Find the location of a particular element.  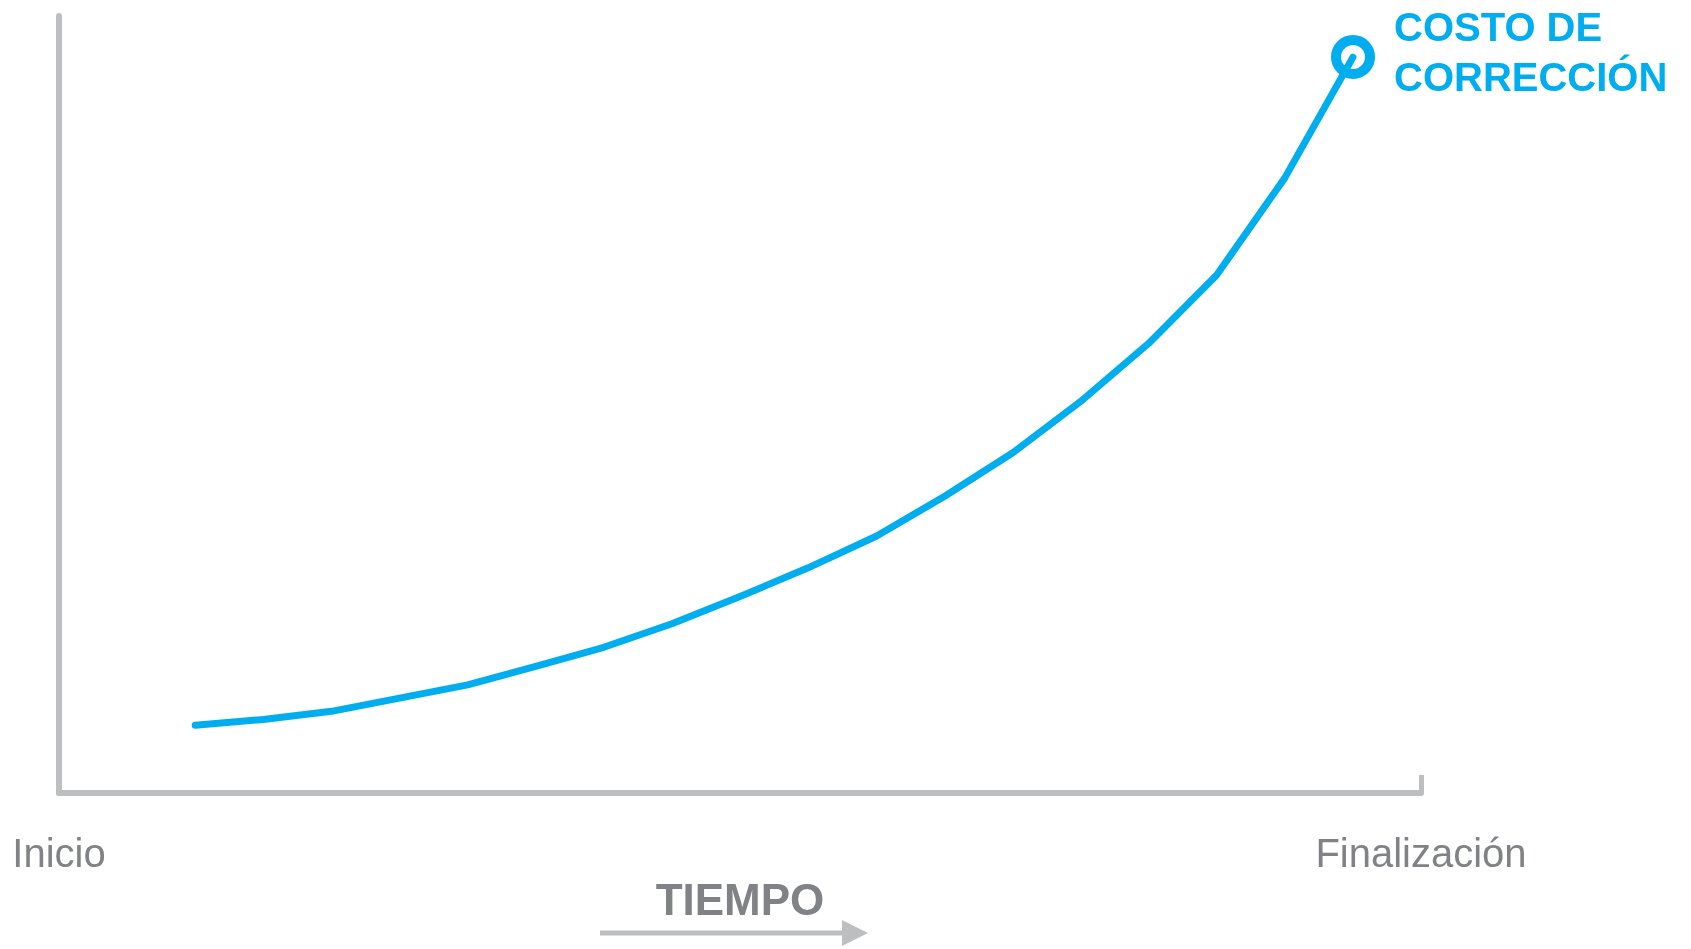

x-tick-label: Finalización is located at coordinates (1421, 853).